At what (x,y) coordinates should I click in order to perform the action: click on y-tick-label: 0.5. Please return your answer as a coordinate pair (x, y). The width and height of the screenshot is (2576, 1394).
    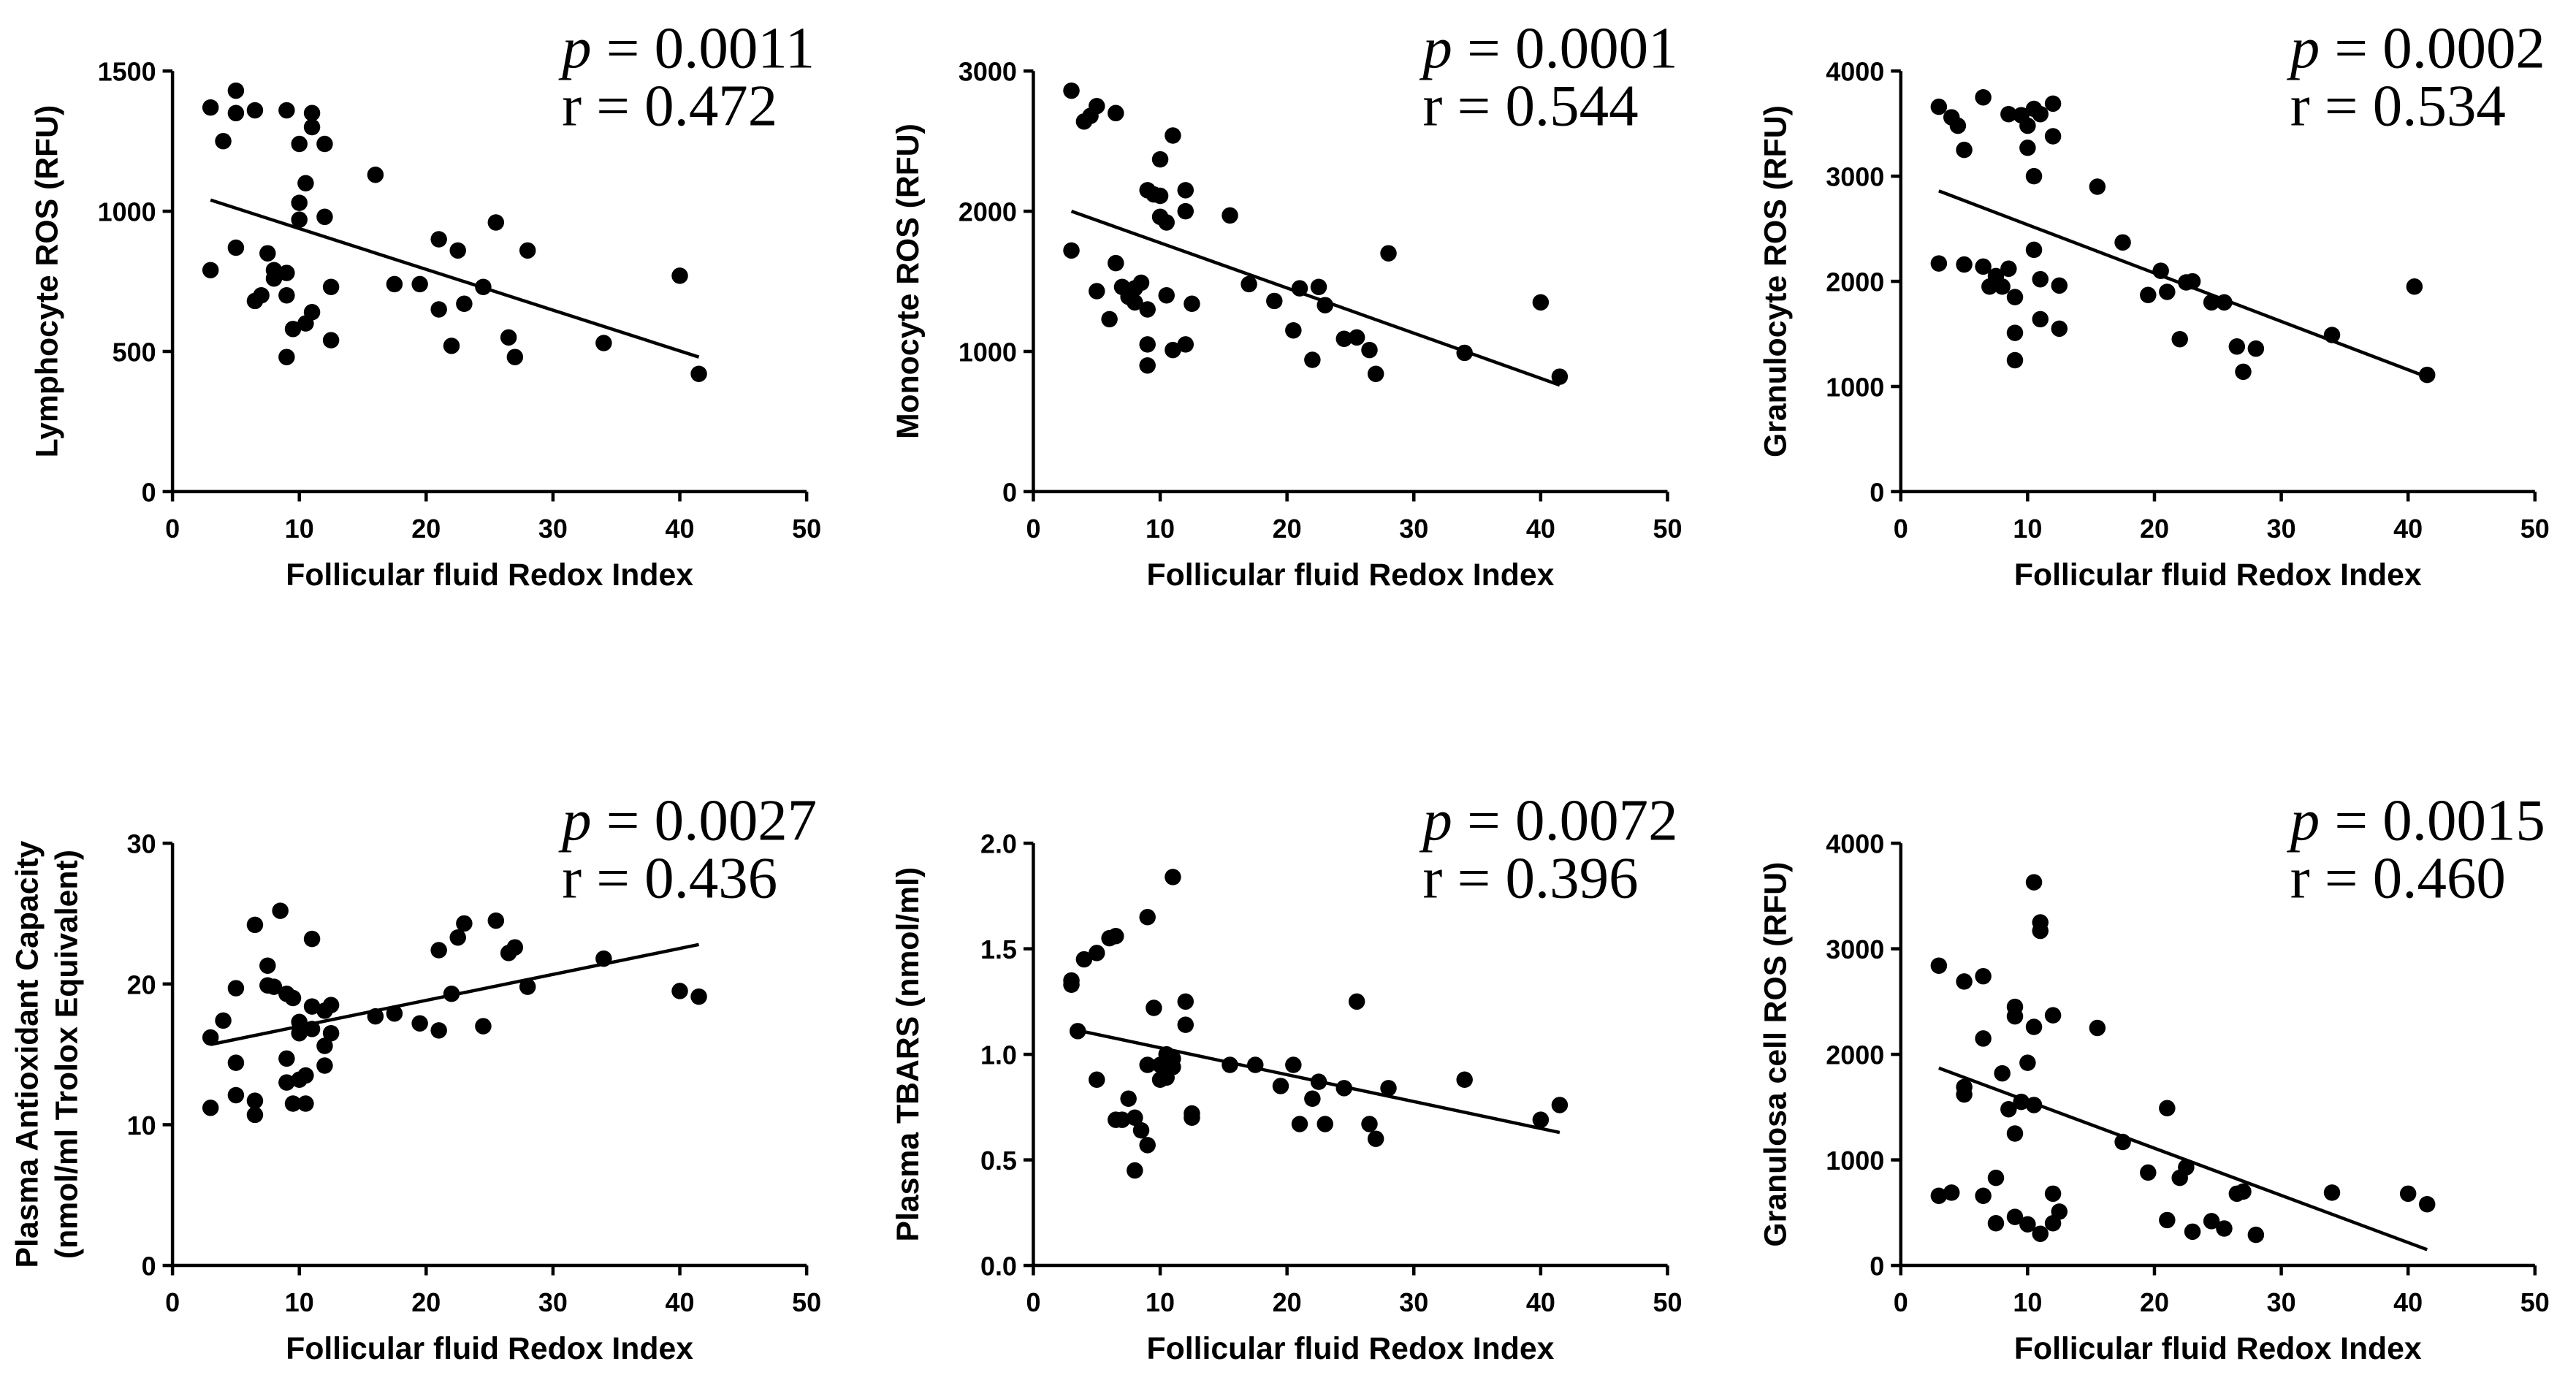
    Looking at the image, I should click on (999, 1161).